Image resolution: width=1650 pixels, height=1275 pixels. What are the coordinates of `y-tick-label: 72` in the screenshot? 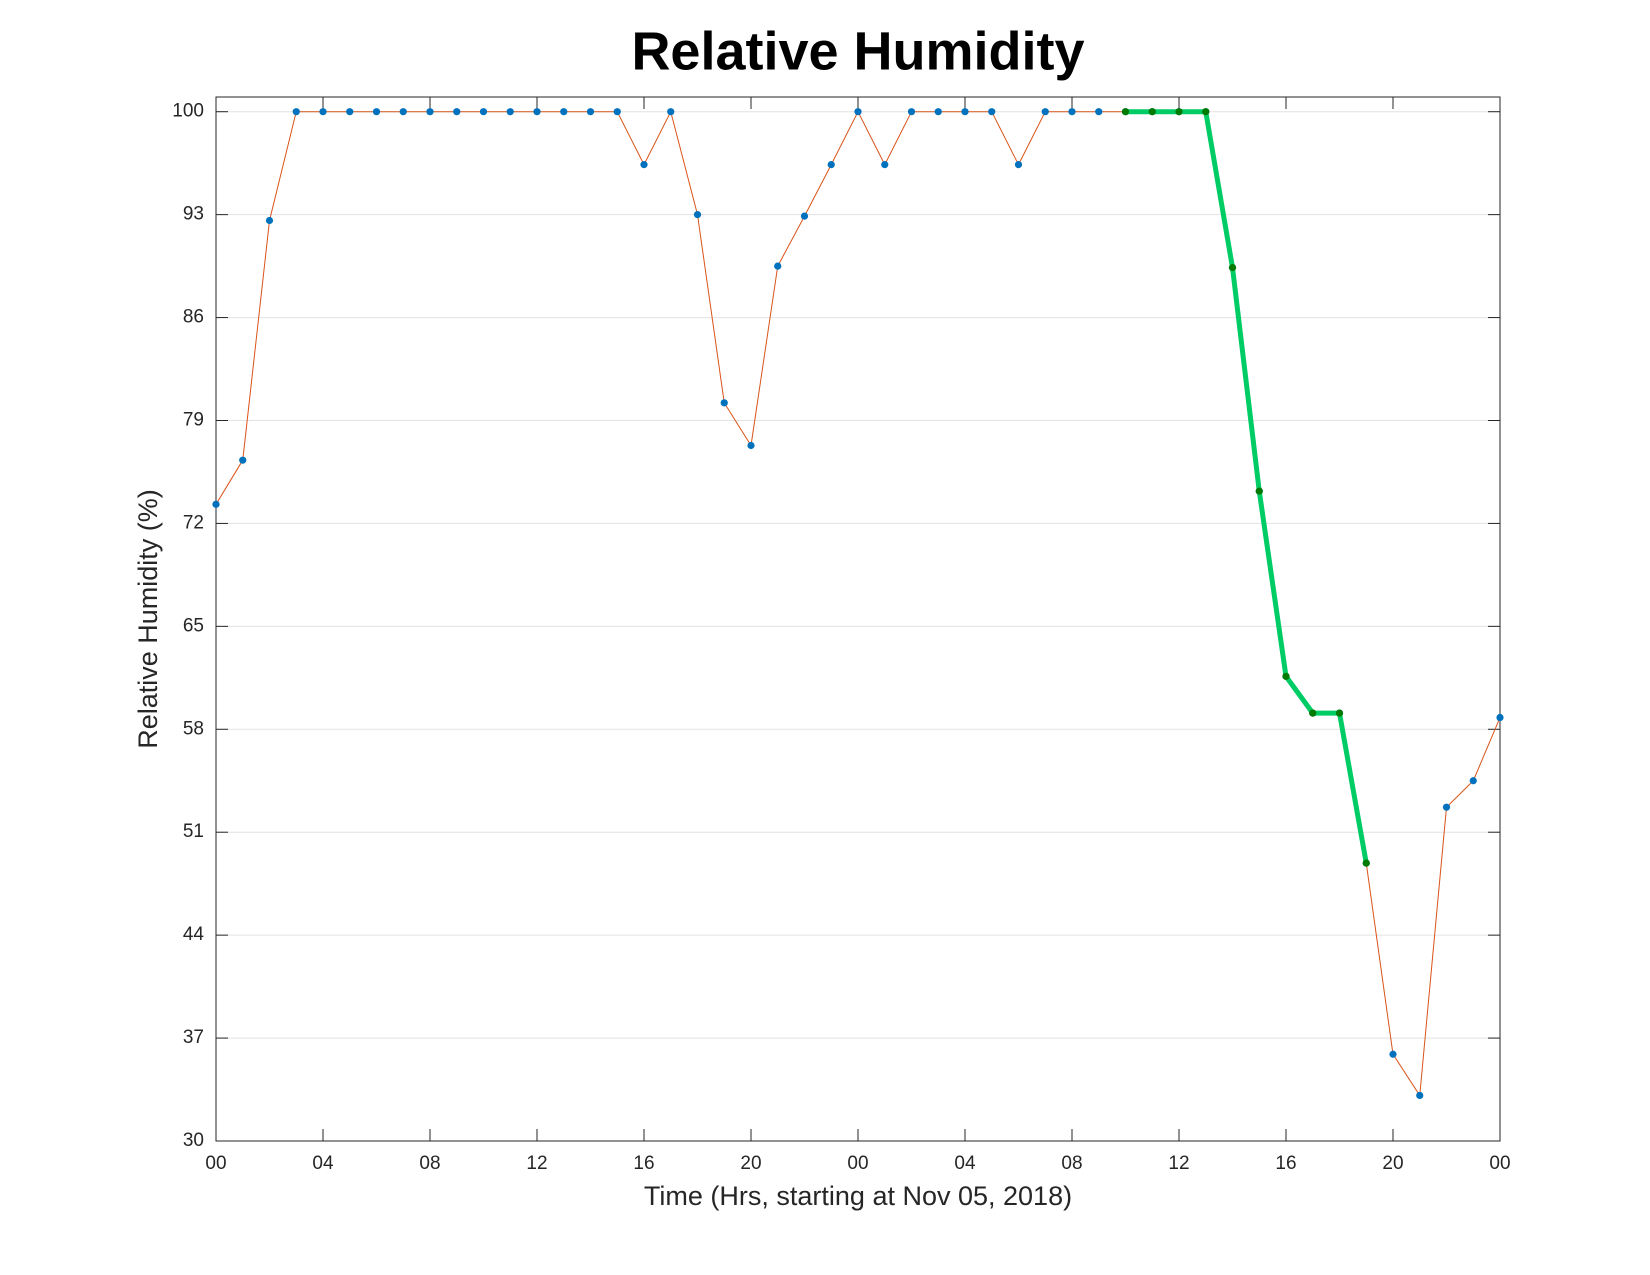 It's located at (193, 522).